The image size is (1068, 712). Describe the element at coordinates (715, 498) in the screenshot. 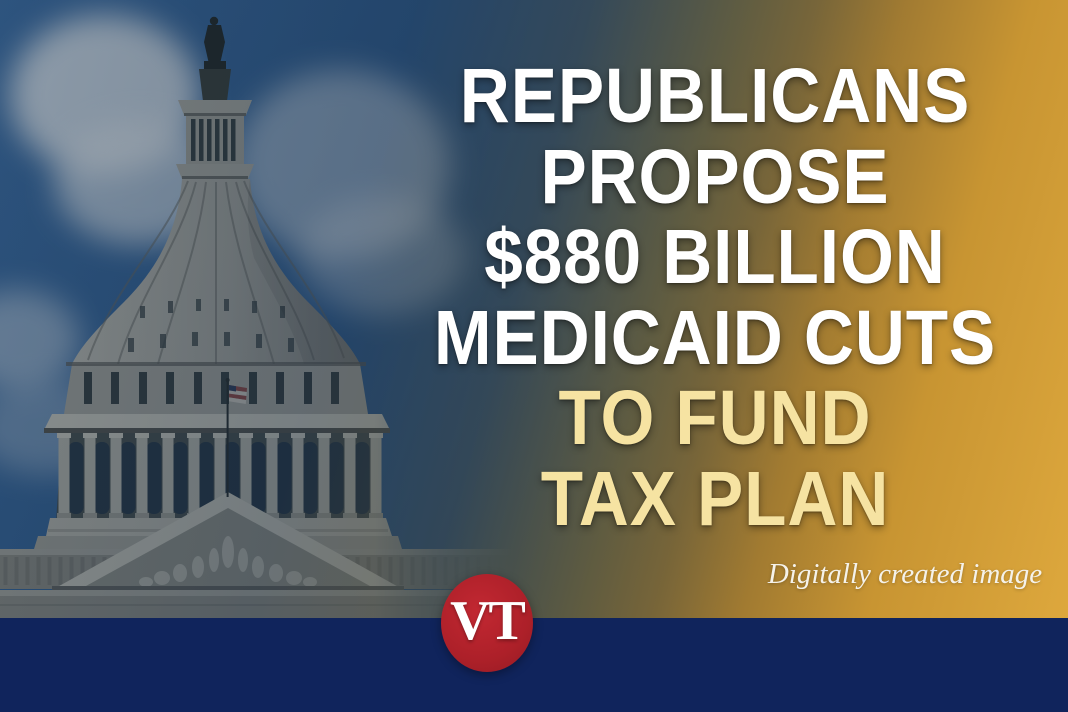

I see `headline-line-gold: TAX PLAN` at that location.